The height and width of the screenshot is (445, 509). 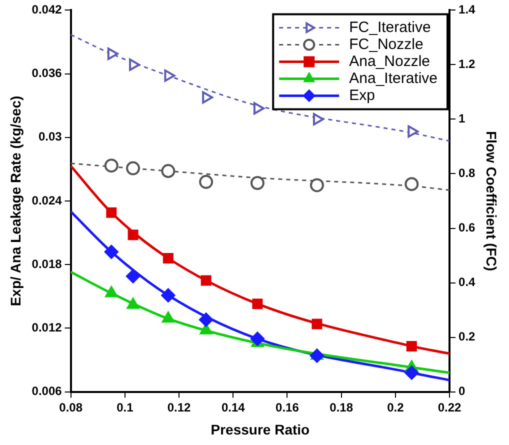 I want to click on x-tick-label: 0.12, so click(x=179, y=407).